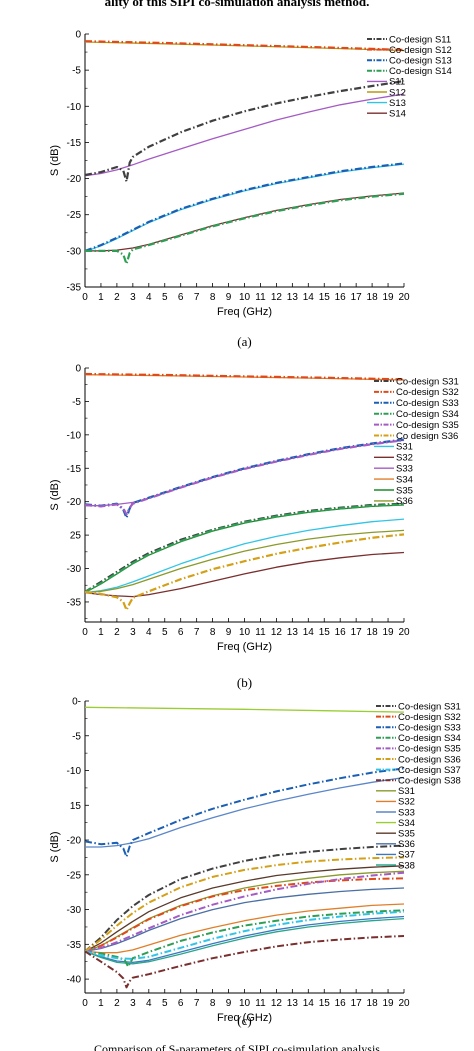 This screenshot has height=1051, width=474. Describe the element at coordinates (260, 1003) in the screenshot. I see `x-tick-label: 11` at that location.